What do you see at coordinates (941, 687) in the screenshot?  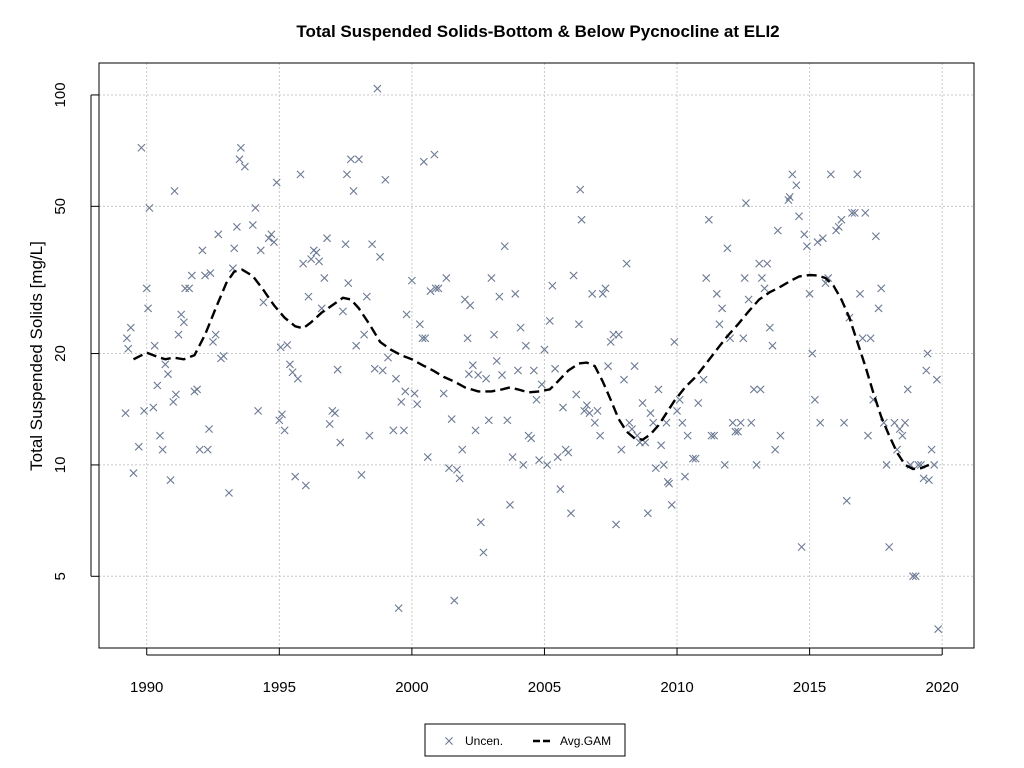 I see `x-tick-label: 2020` at bounding box center [941, 687].